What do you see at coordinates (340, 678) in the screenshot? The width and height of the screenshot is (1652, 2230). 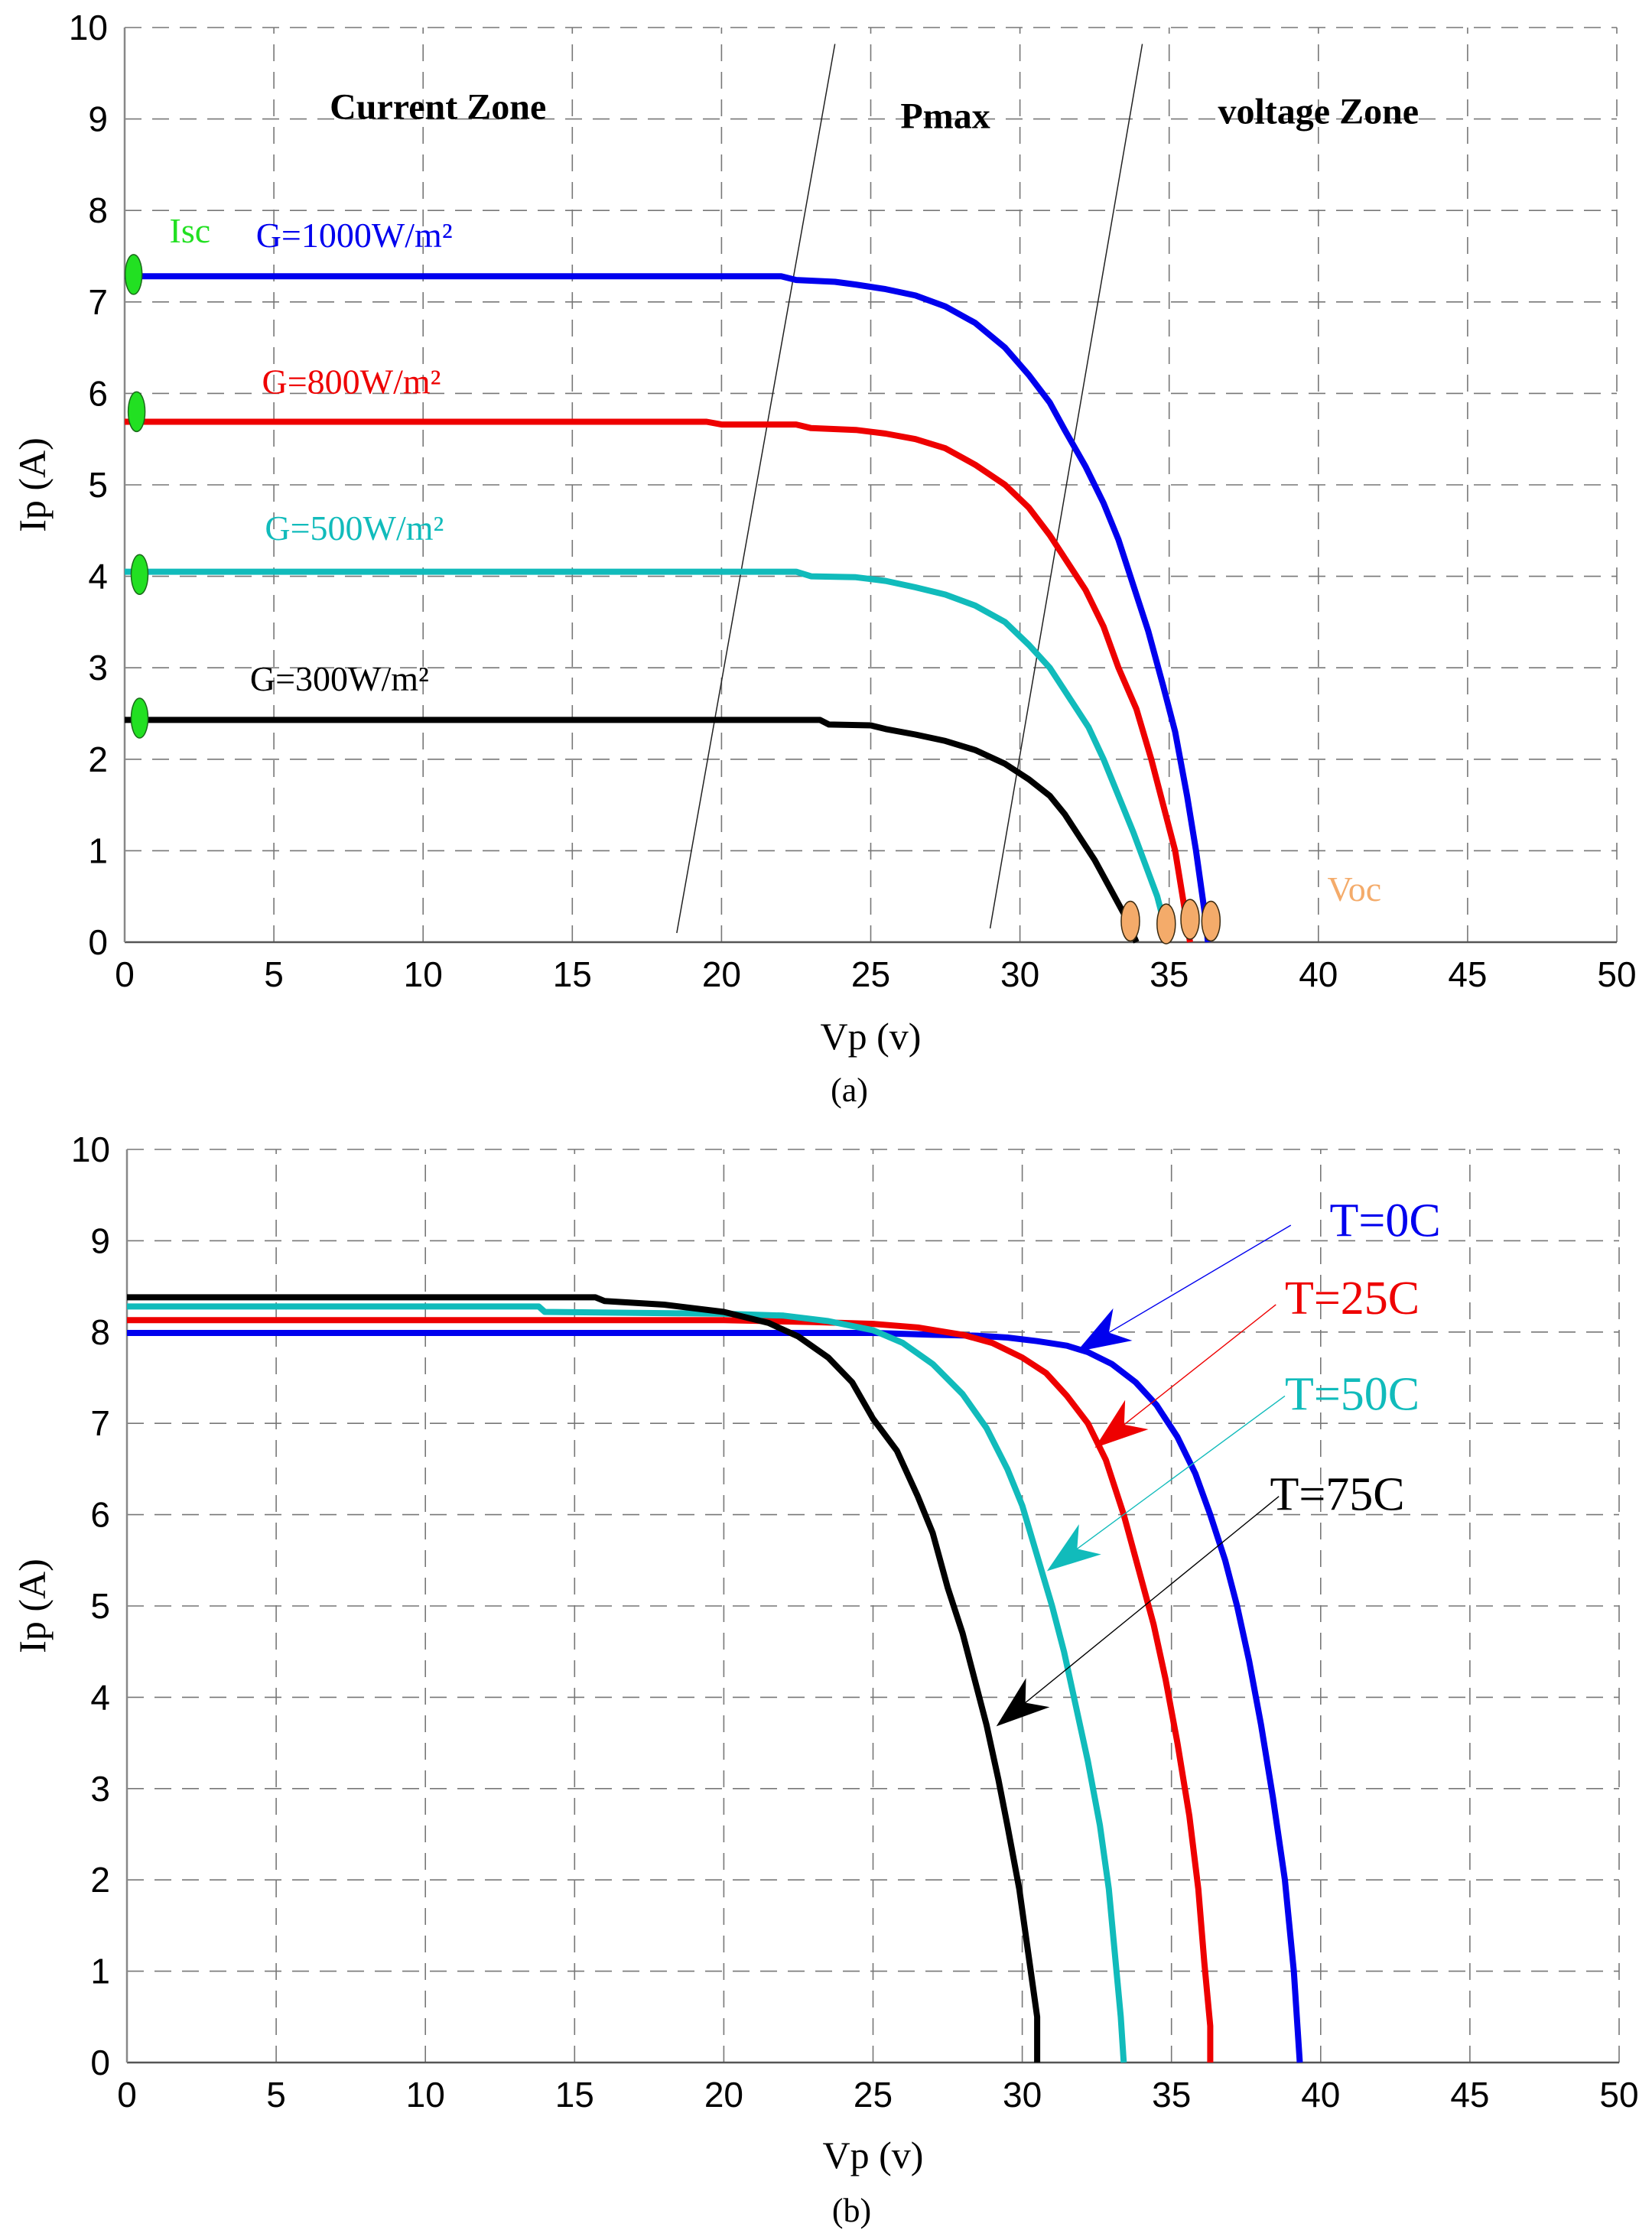 I see `series-label: G=300W/m²` at bounding box center [340, 678].